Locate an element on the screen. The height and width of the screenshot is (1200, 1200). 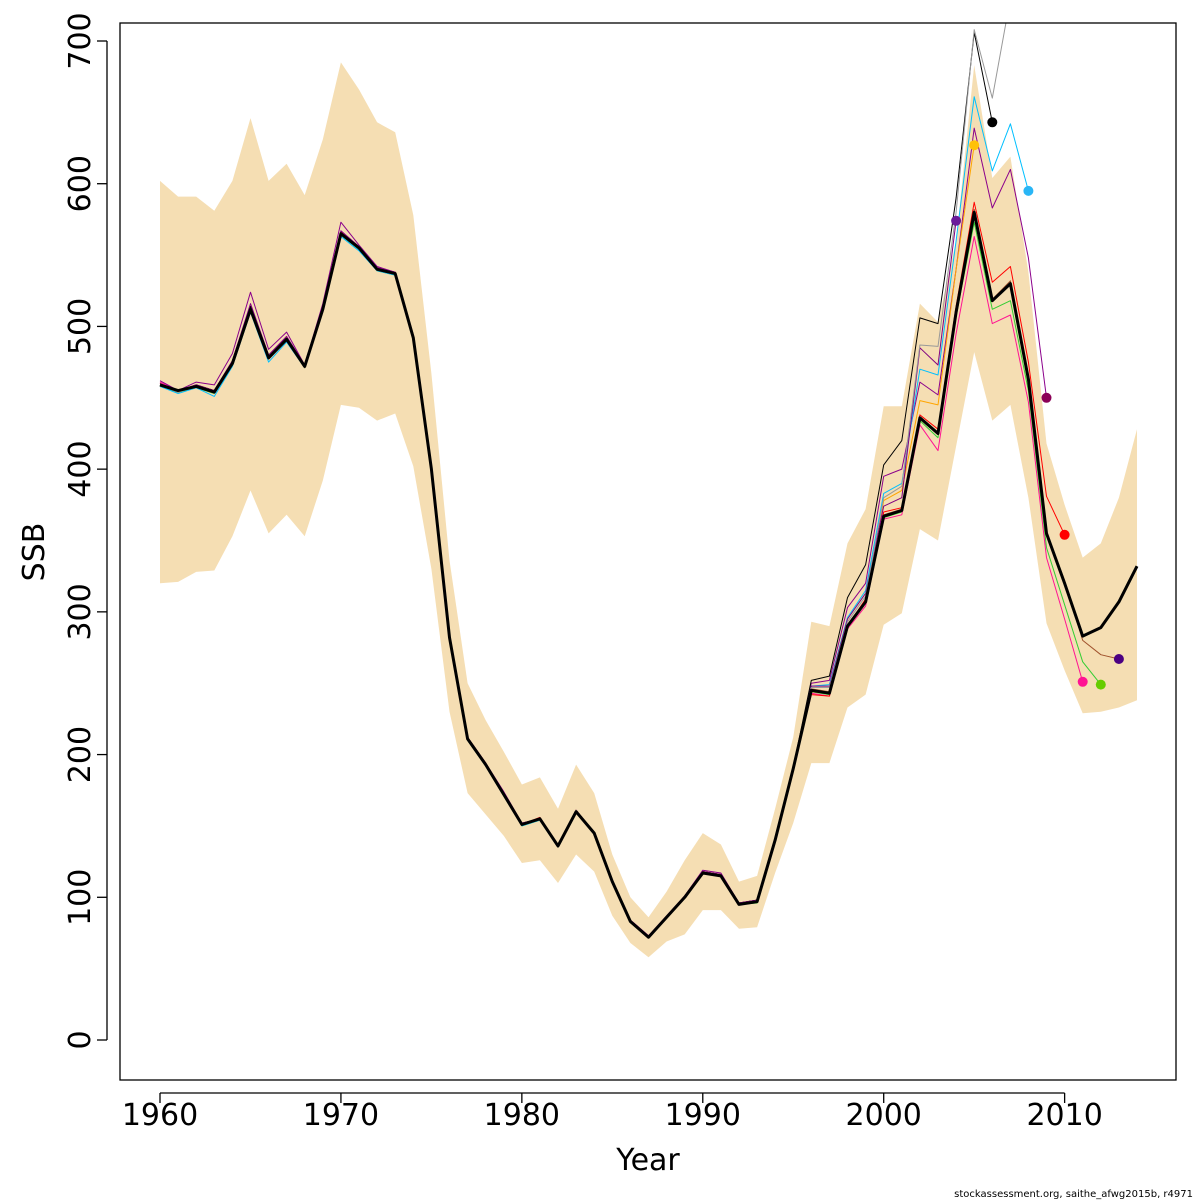
y-tick-label: 100 is located at coordinates (80, 897).